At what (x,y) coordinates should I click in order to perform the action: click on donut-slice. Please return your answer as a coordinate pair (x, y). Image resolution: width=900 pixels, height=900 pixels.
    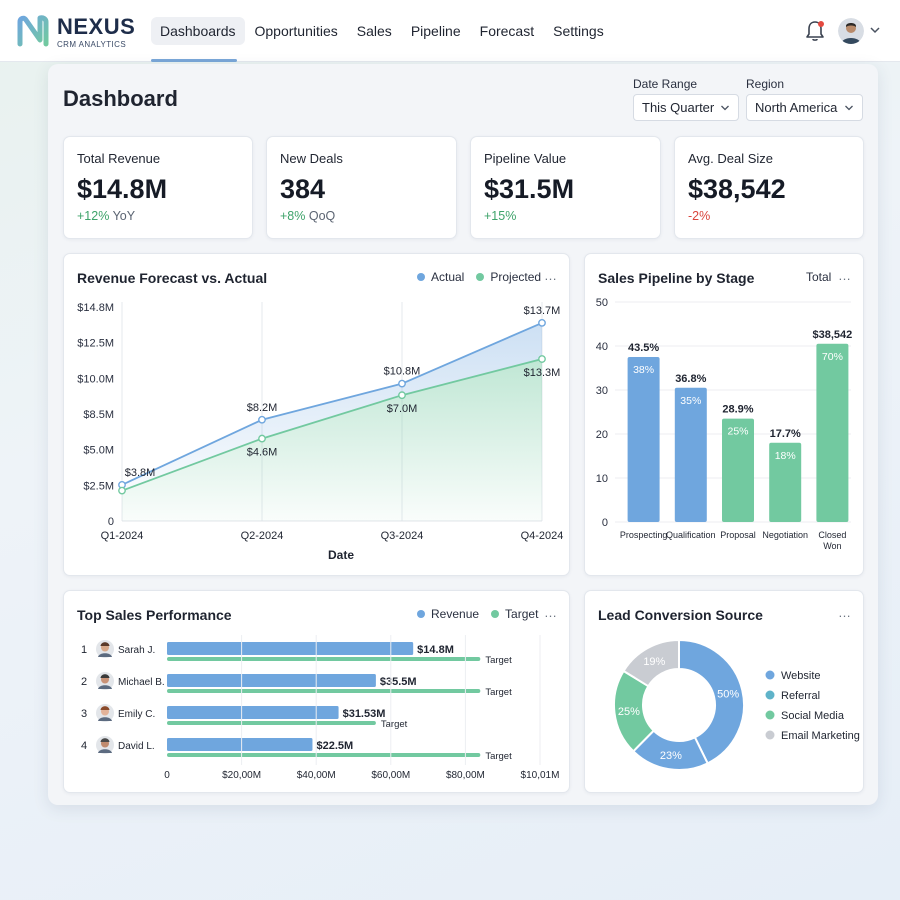
    Looking at the image, I should click on (711, 701).